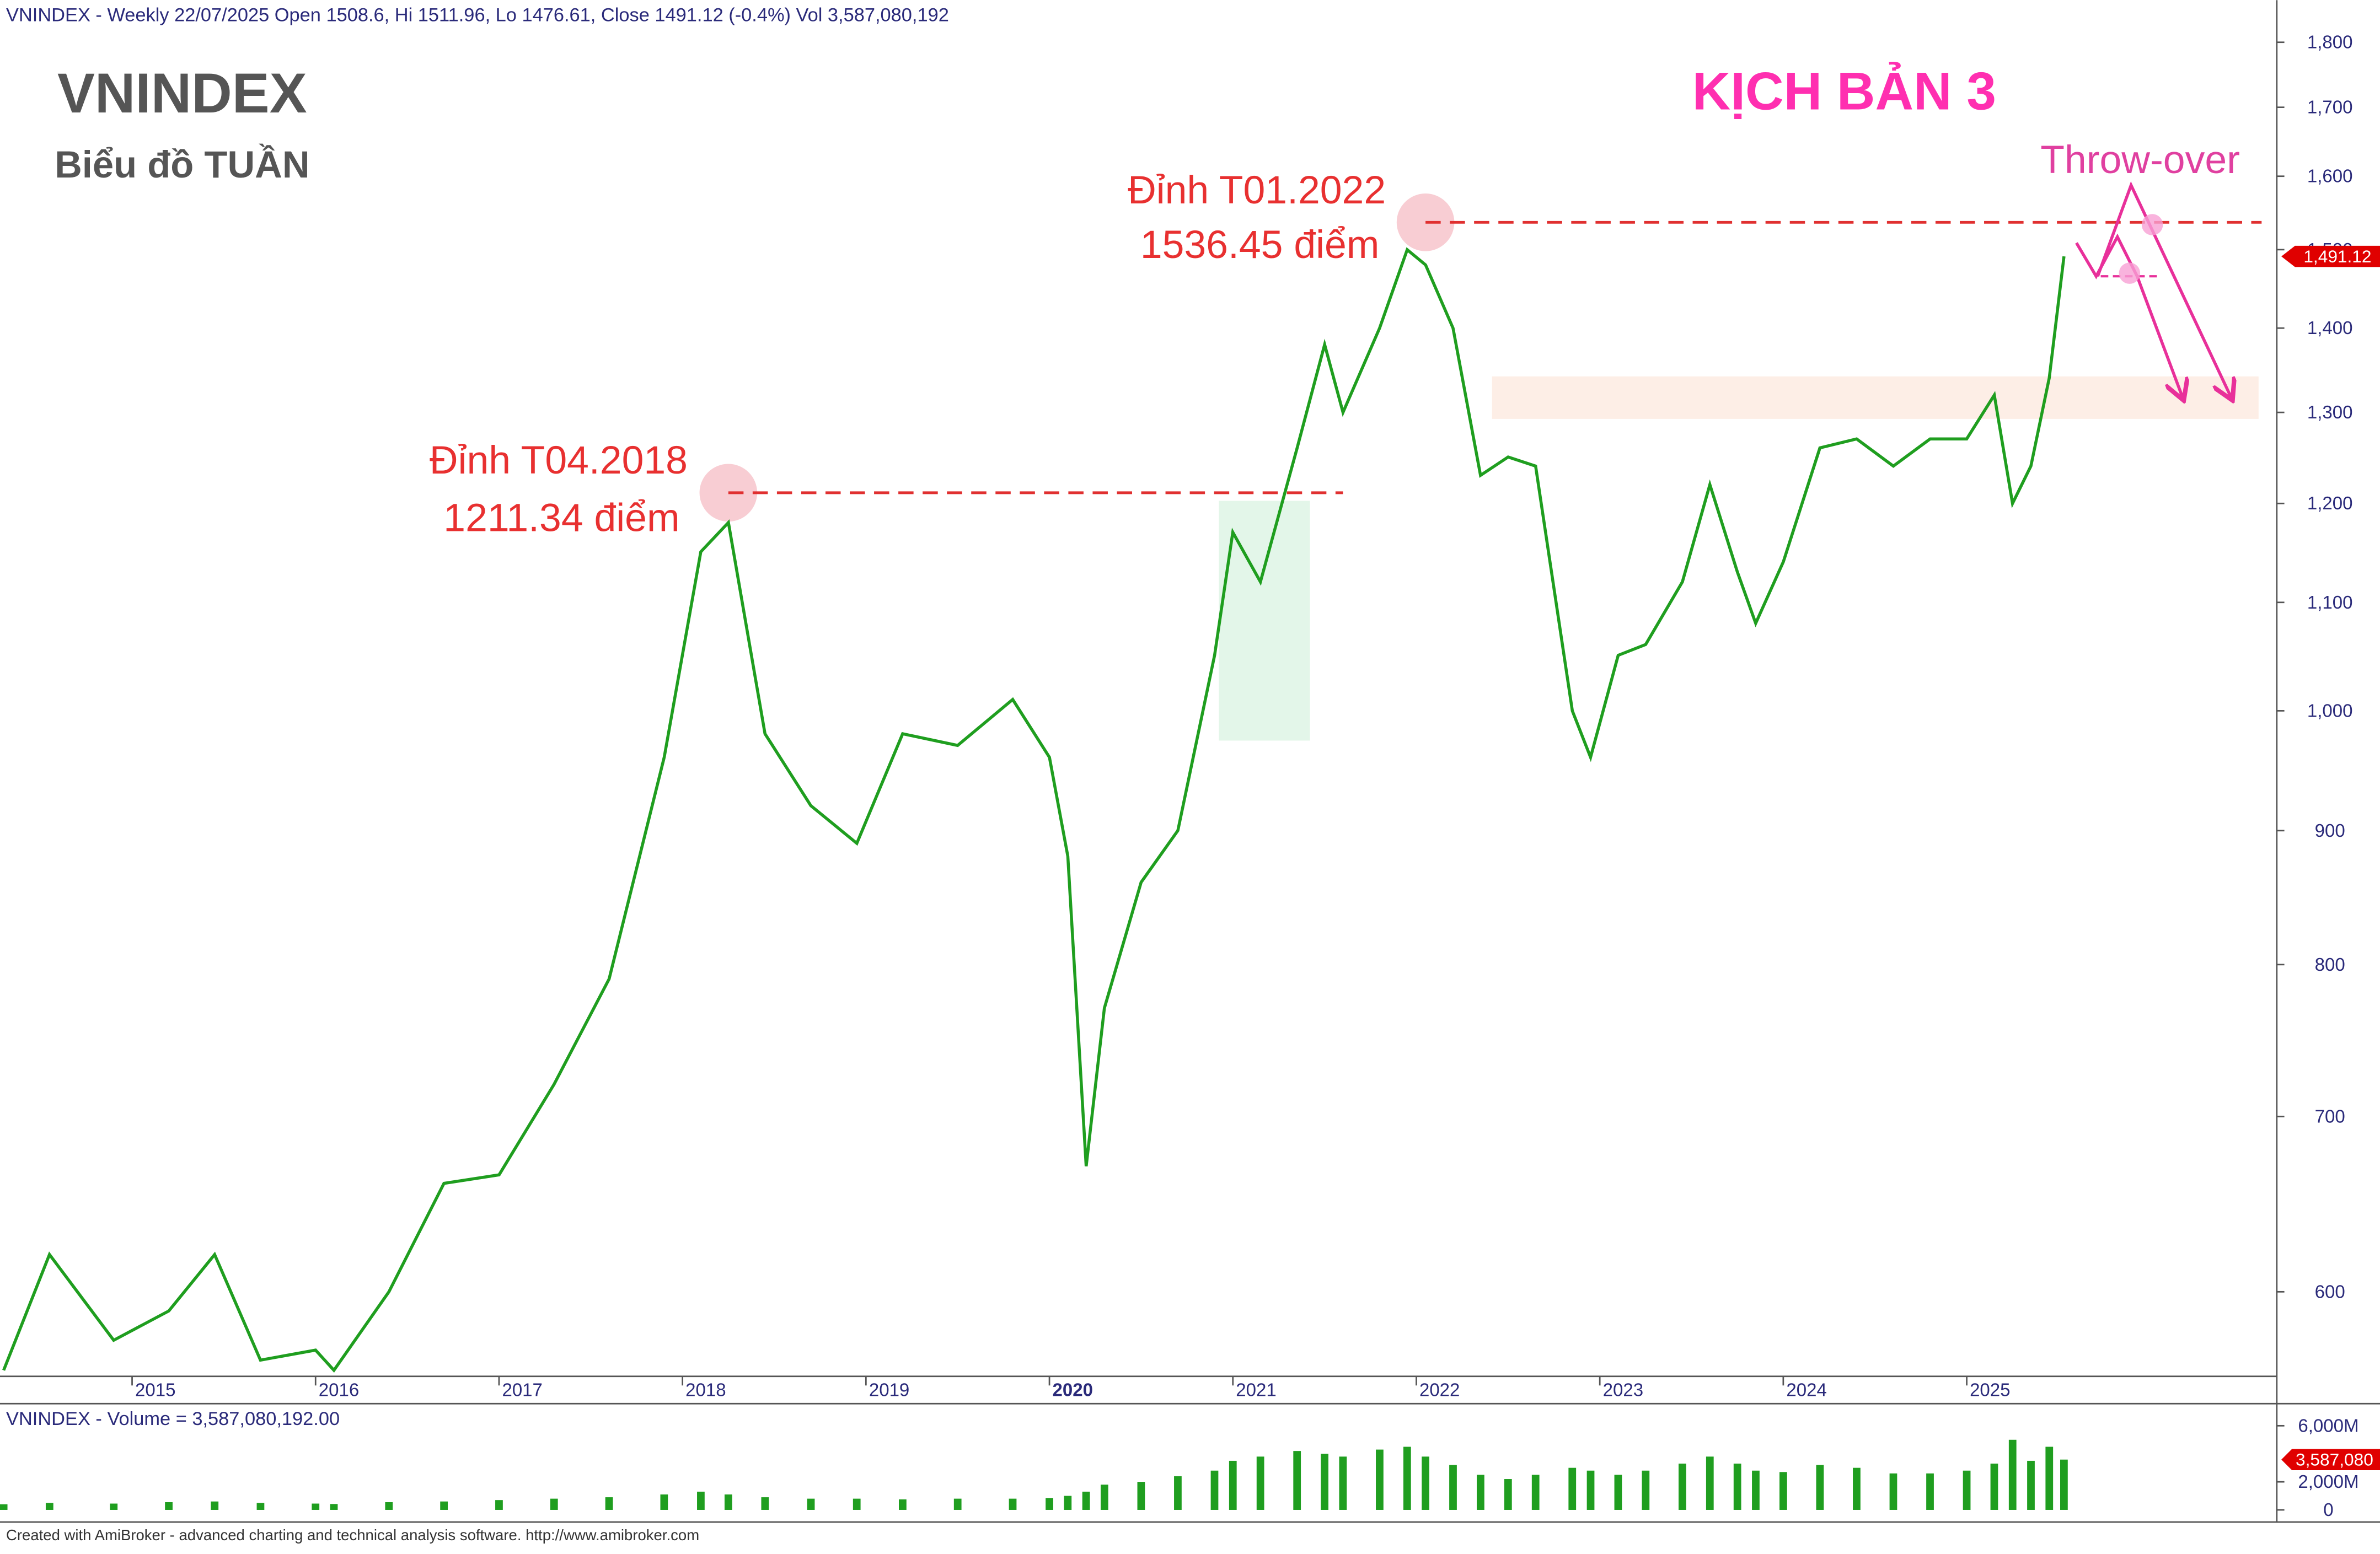  What do you see at coordinates (2330, 503) in the screenshot?
I see `y-tick-label: 1,200` at bounding box center [2330, 503].